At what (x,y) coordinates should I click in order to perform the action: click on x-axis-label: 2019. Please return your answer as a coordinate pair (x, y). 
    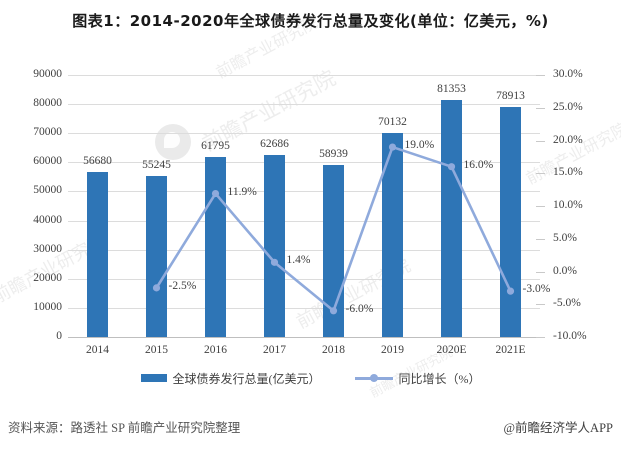
    Looking at the image, I should click on (392, 350).